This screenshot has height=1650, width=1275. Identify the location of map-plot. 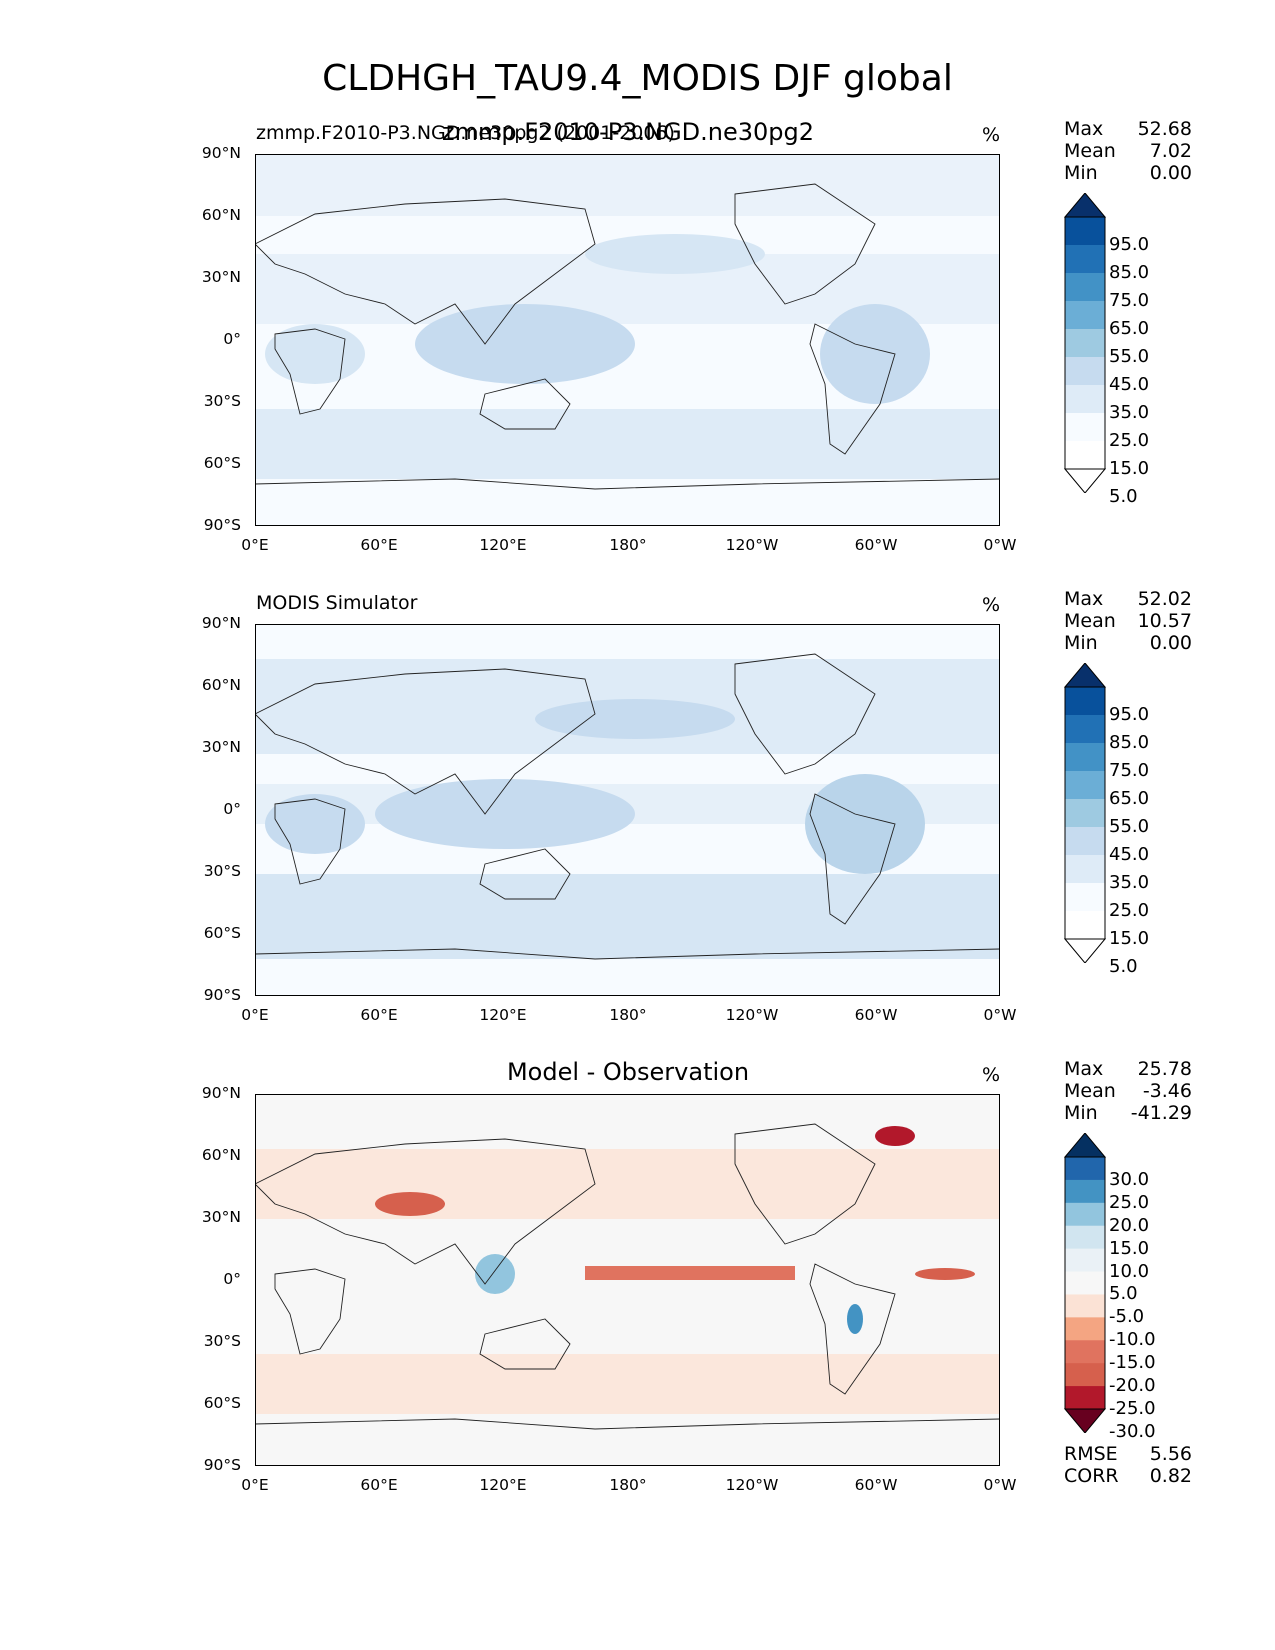
(627, 340).